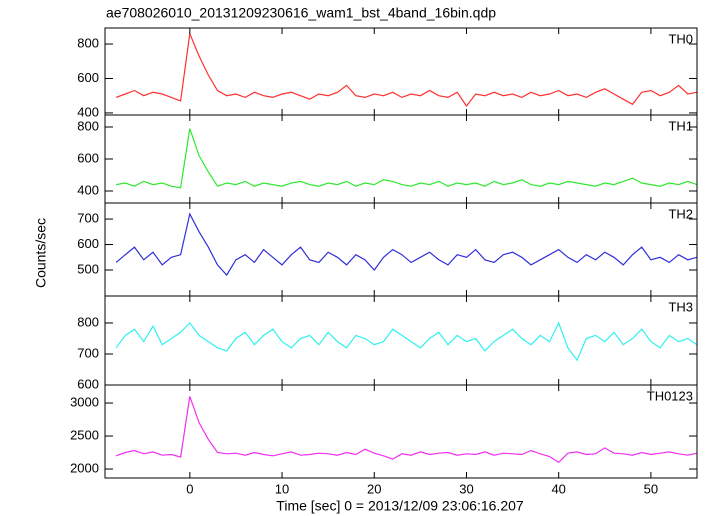  I want to click on x-tick-label: 0, so click(189, 488).